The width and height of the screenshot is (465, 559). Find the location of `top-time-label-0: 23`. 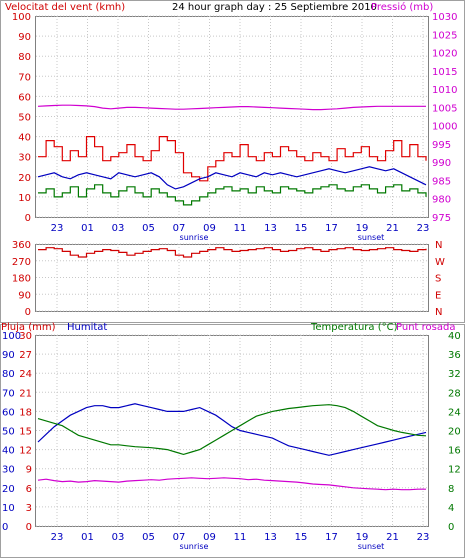

top-time-label-0: 23 is located at coordinates (57, 228).